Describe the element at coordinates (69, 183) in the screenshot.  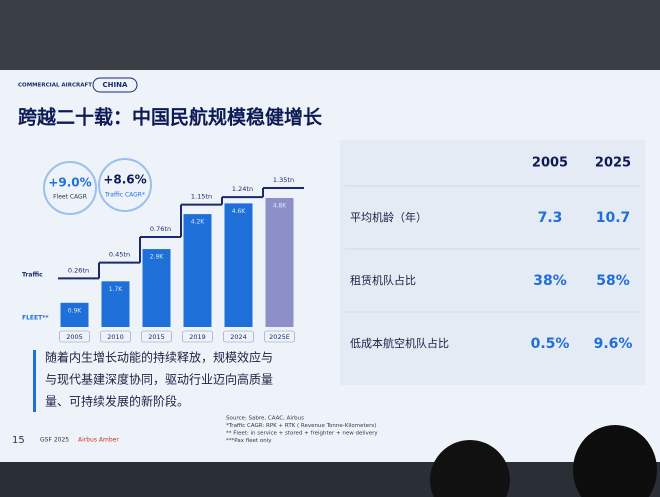
I see `cagr-value: +9.0%` at that location.